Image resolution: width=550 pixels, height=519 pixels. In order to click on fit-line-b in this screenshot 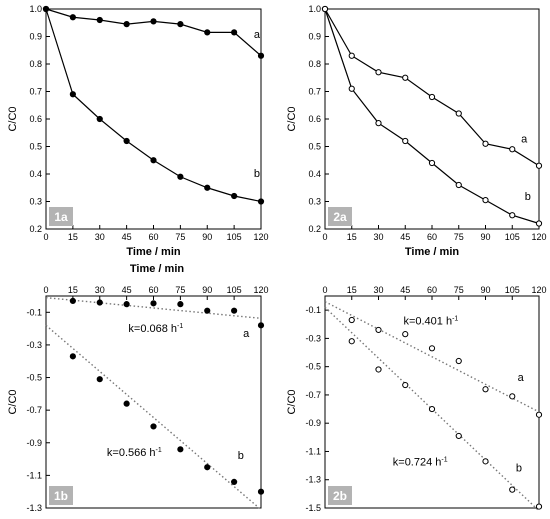, I will do `click(153, 417)`.